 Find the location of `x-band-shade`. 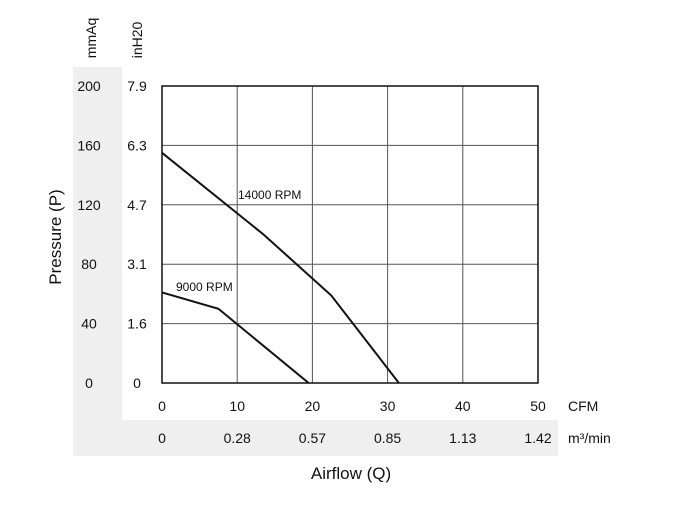

x-band-shade is located at coordinates (315, 438).